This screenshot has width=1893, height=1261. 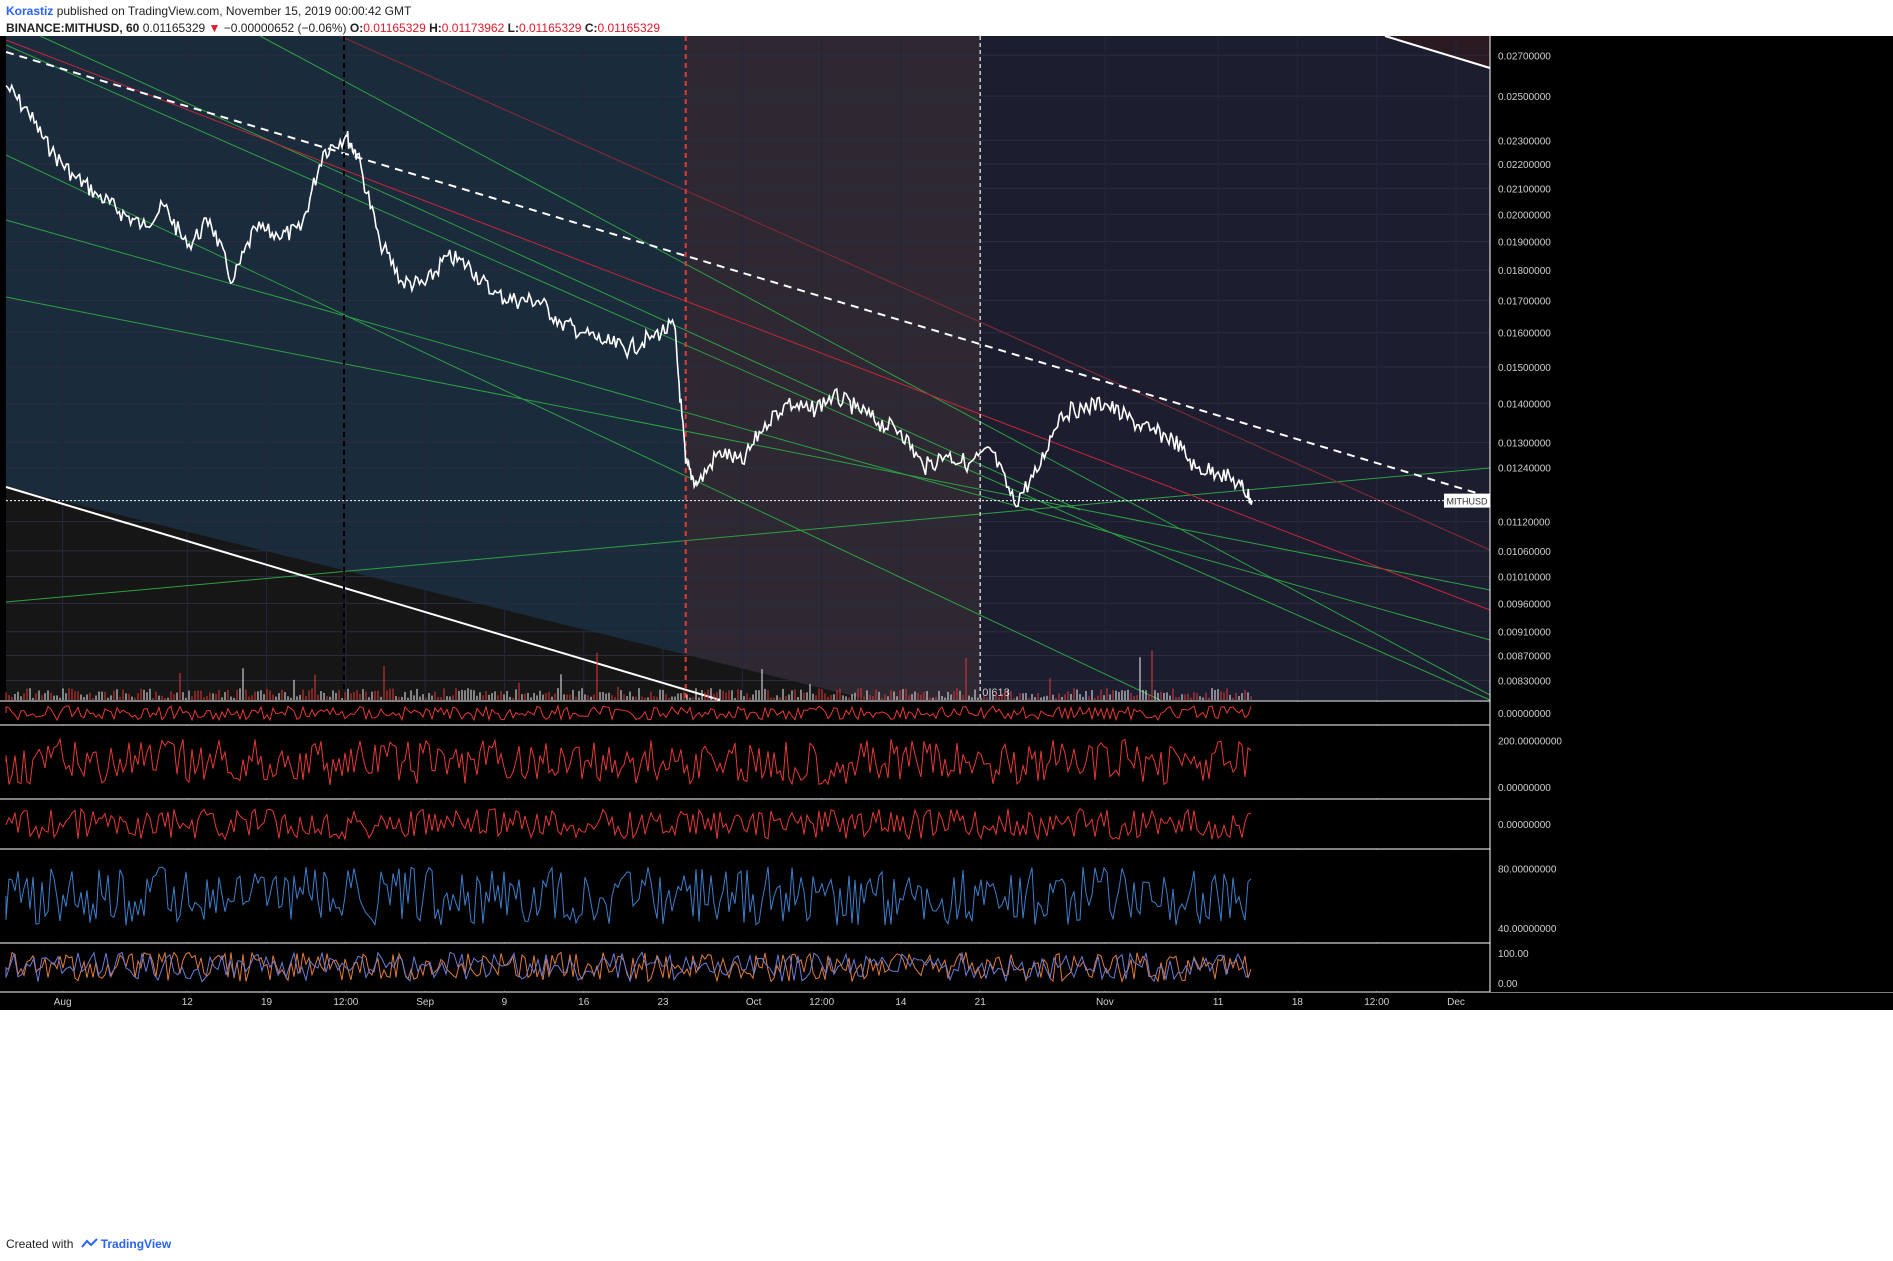 What do you see at coordinates (513, 28) in the screenshot?
I see `low-label: L:` at bounding box center [513, 28].